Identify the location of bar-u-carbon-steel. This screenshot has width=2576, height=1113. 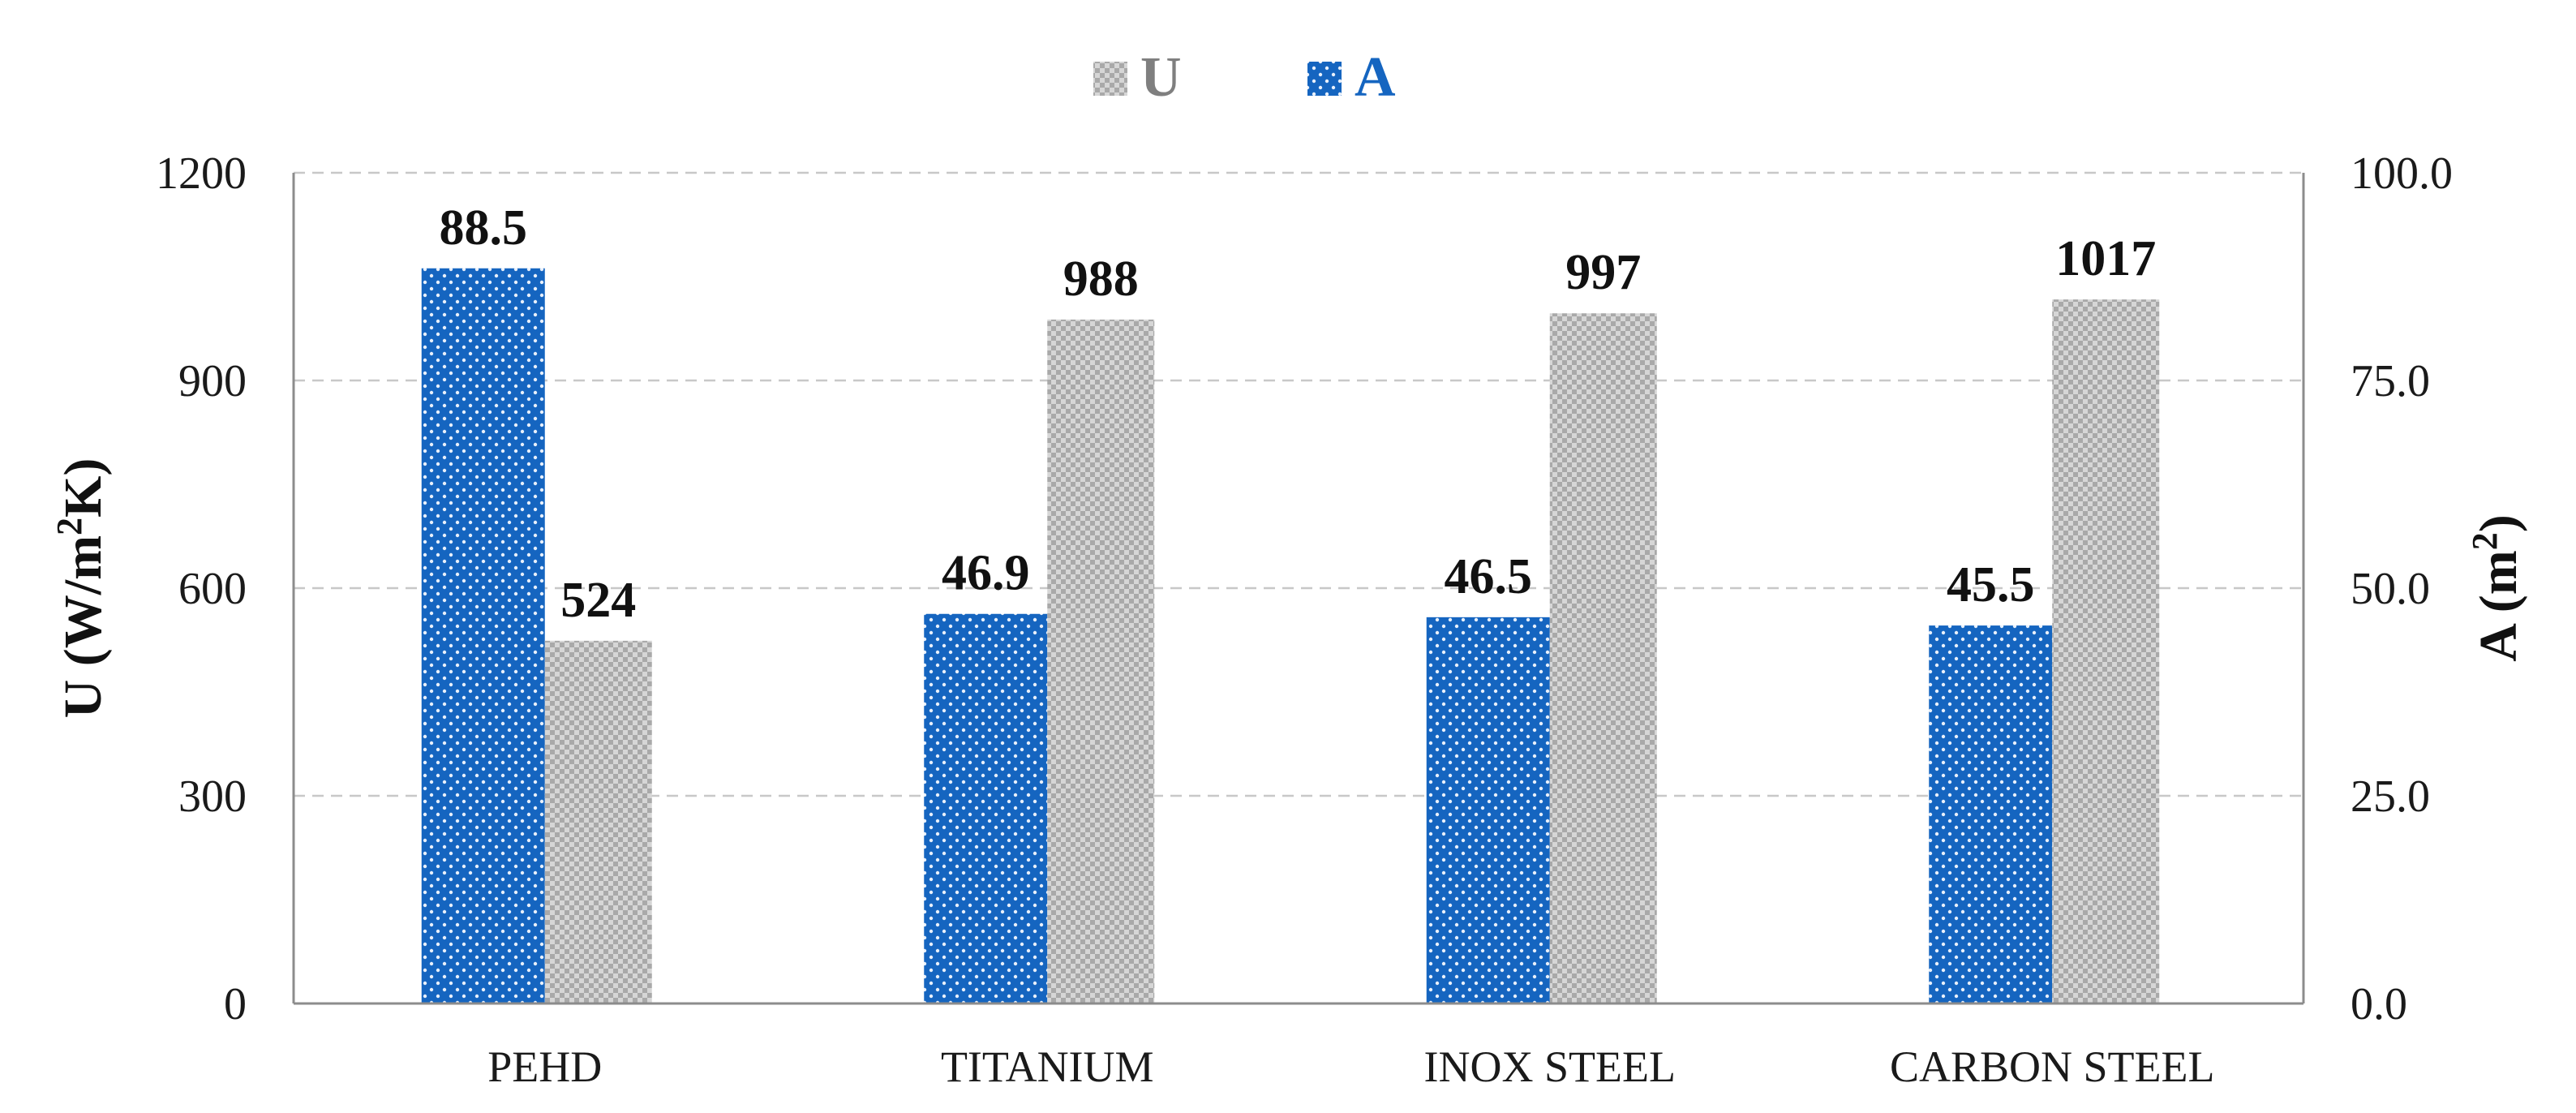
(2106, 651).